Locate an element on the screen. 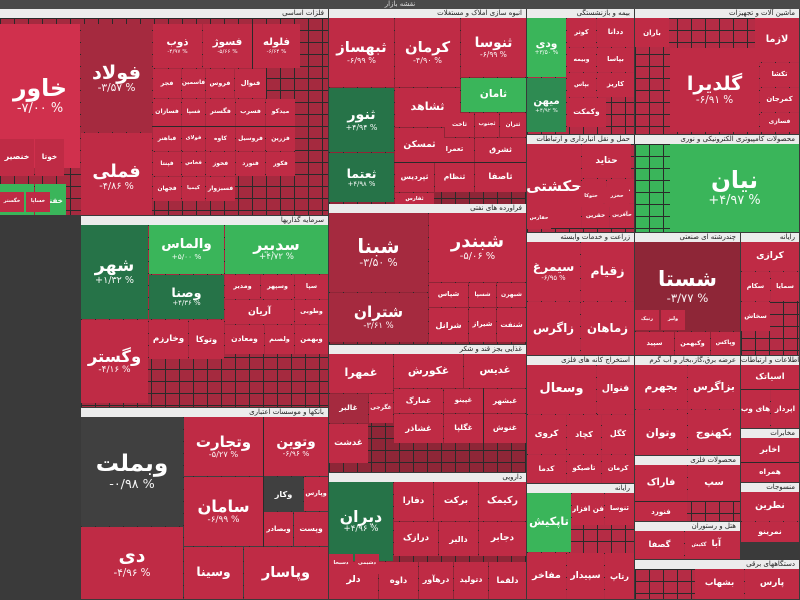  ticker-tile: وتوان is located at coordinates (661, 432).